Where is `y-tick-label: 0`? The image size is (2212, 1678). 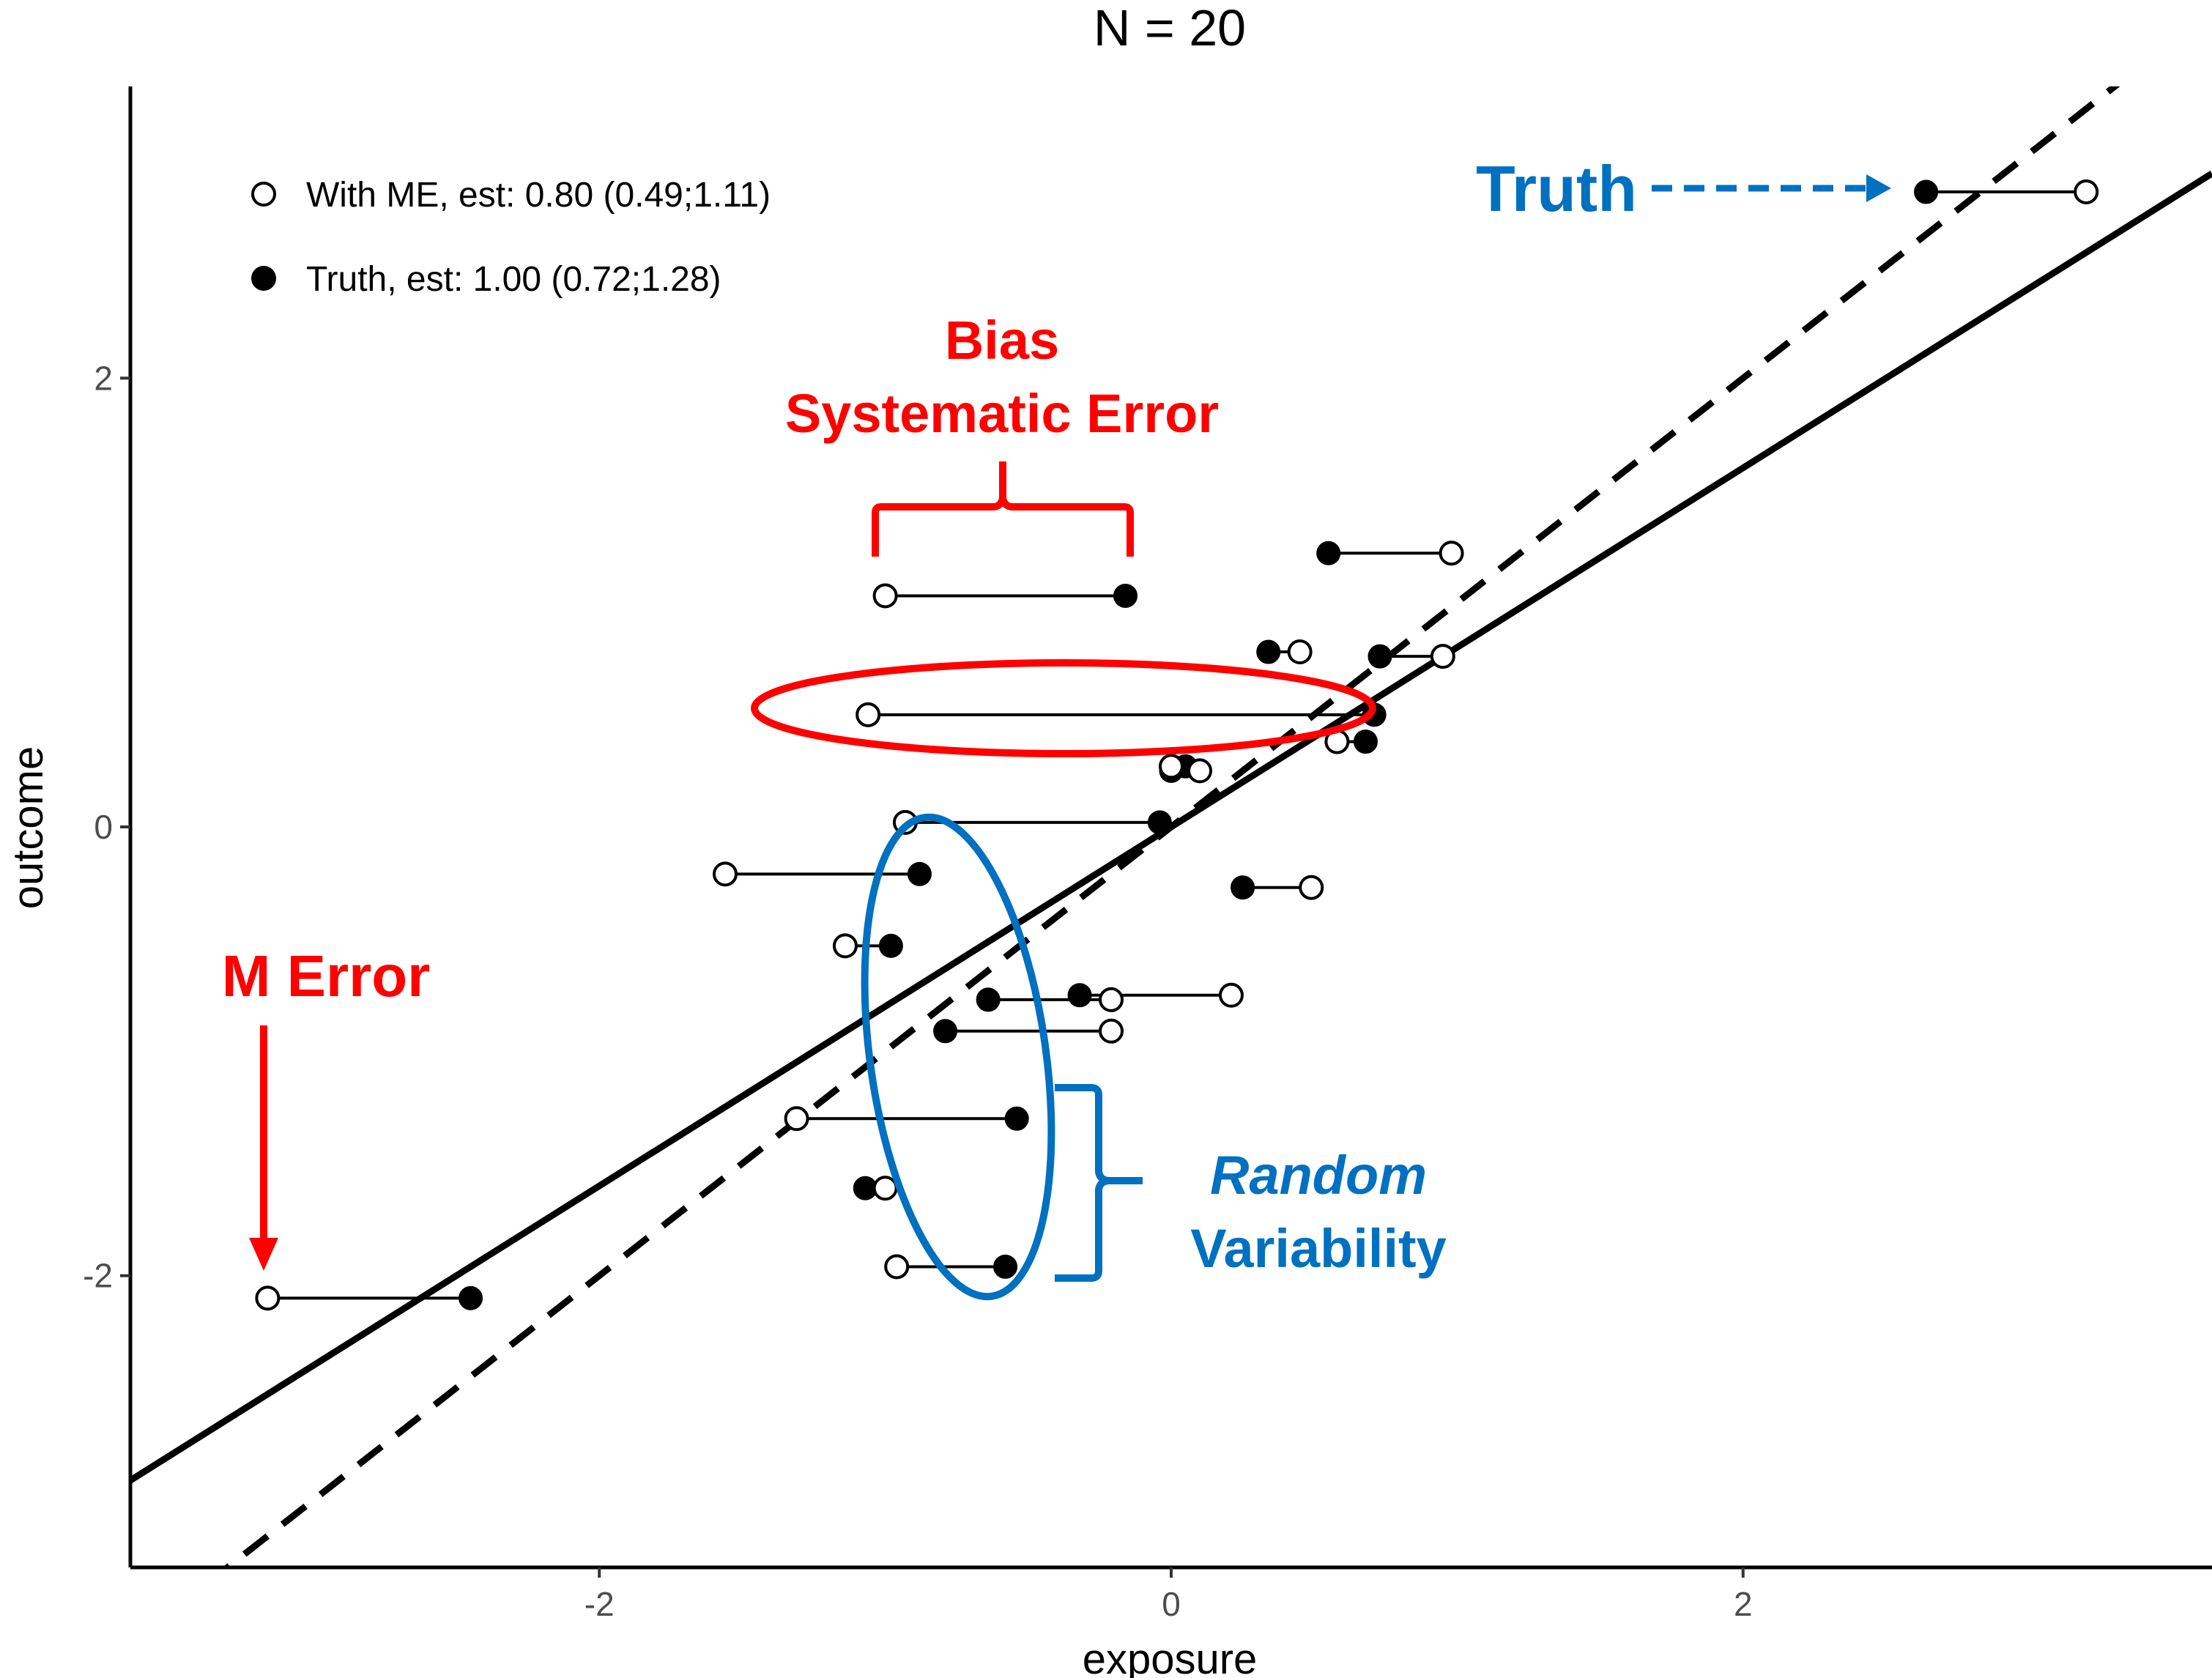 y-tick-label: 0 is located at coordinates (103, 827).